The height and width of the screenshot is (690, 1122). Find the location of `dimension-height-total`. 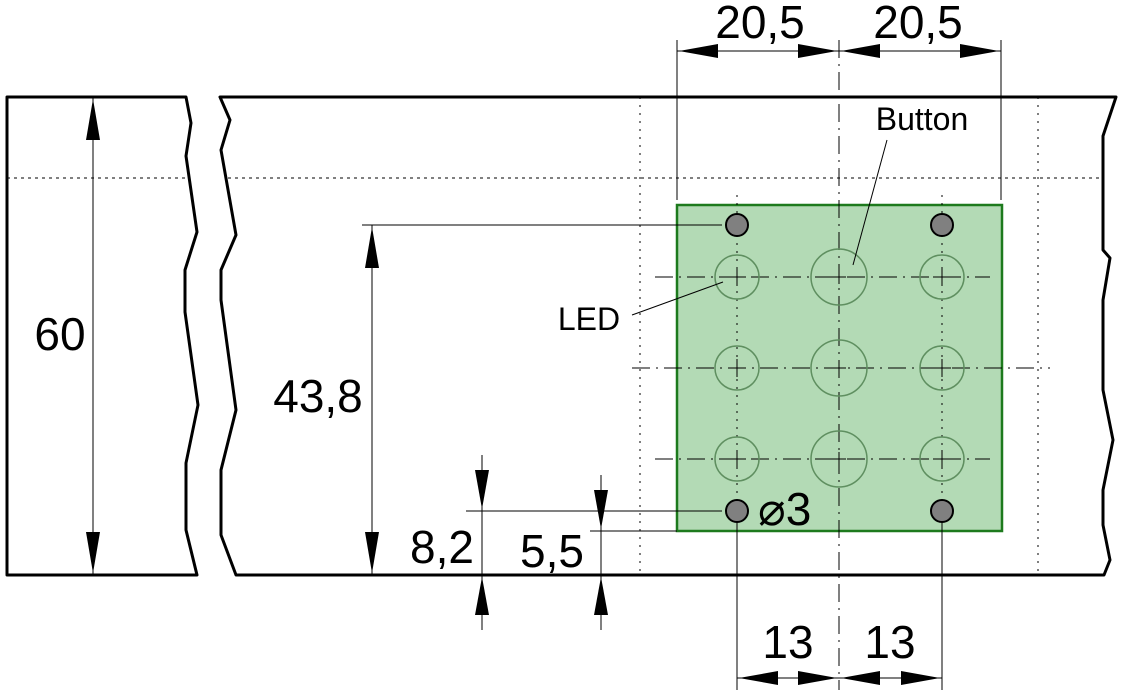

dimension-height-total is located at coordinates (93, 336).